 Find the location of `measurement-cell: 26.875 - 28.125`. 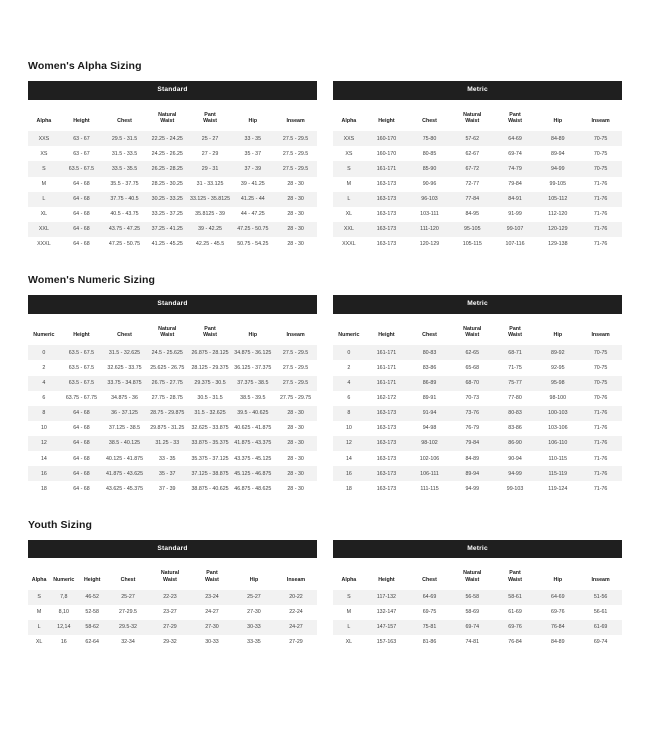

measurement-cell: 26.875 - 28.125 is located at coordinates (210, 353).